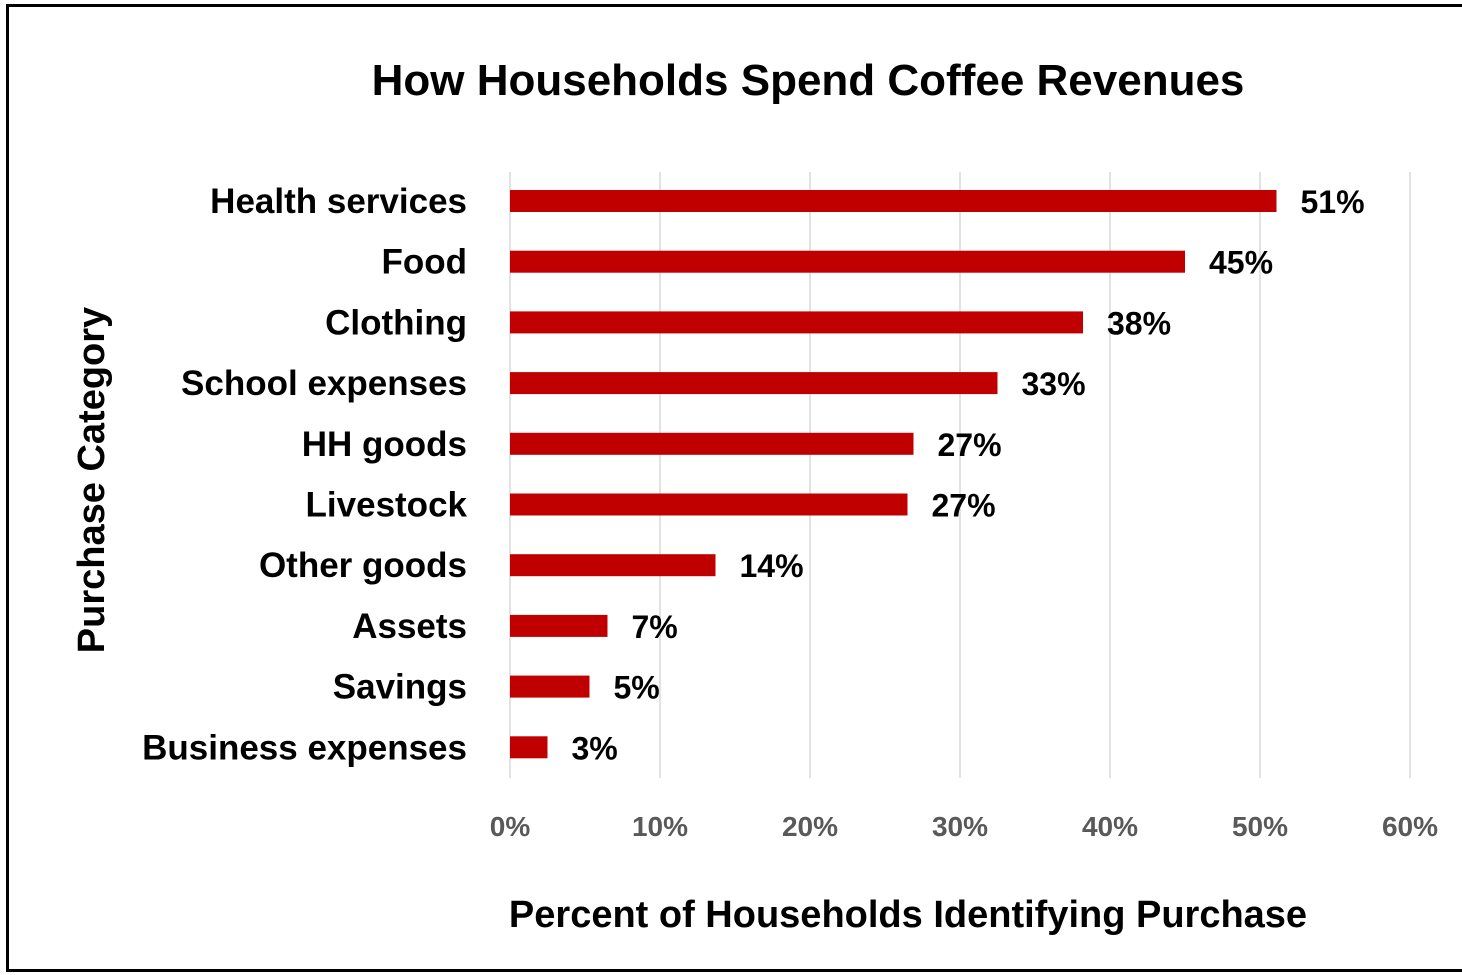 The width and height of the screenshot is (1462, 975). What do you see at coordinates (595, 748) in the screenshot?
I see `data-label: 3%` at bounding box center [595, 748].